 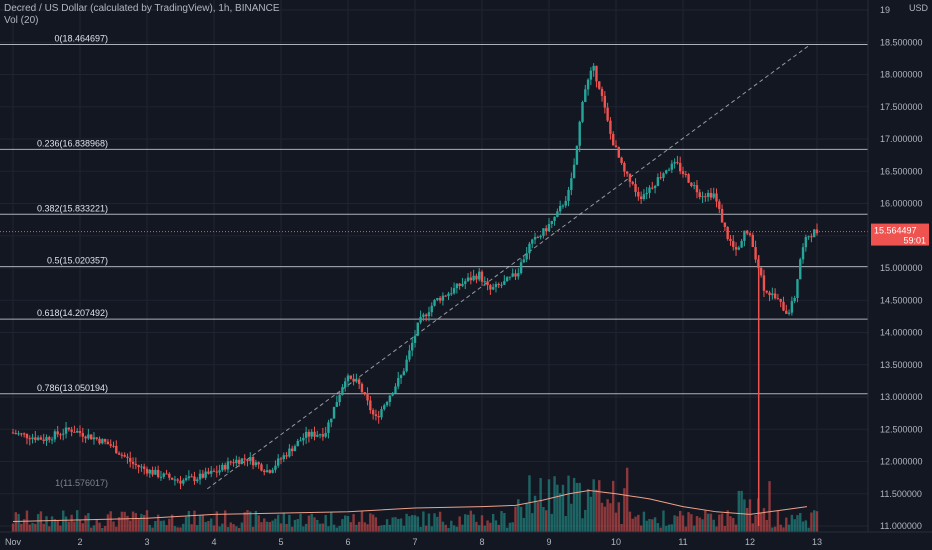 I want to click on volume-legend: Vol (20), so click(x=21, y=20).